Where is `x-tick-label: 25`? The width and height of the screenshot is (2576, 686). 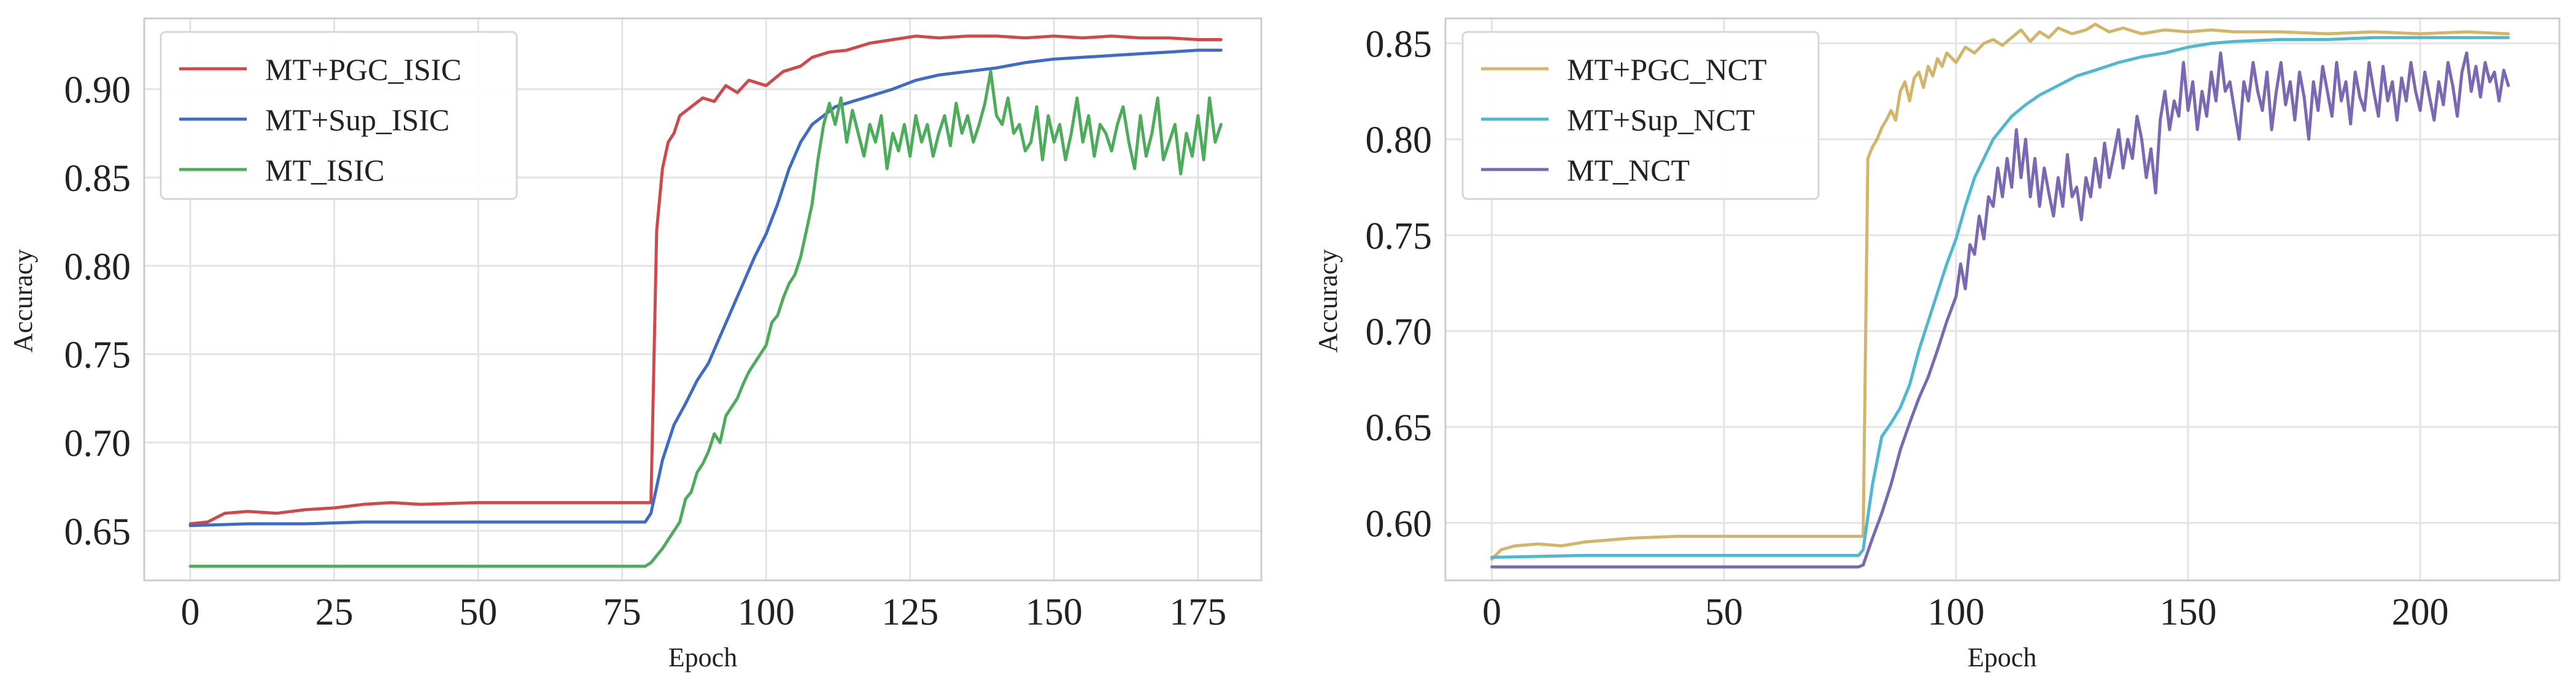
x-tick-label: 25 is located at coordinates (334, 612).